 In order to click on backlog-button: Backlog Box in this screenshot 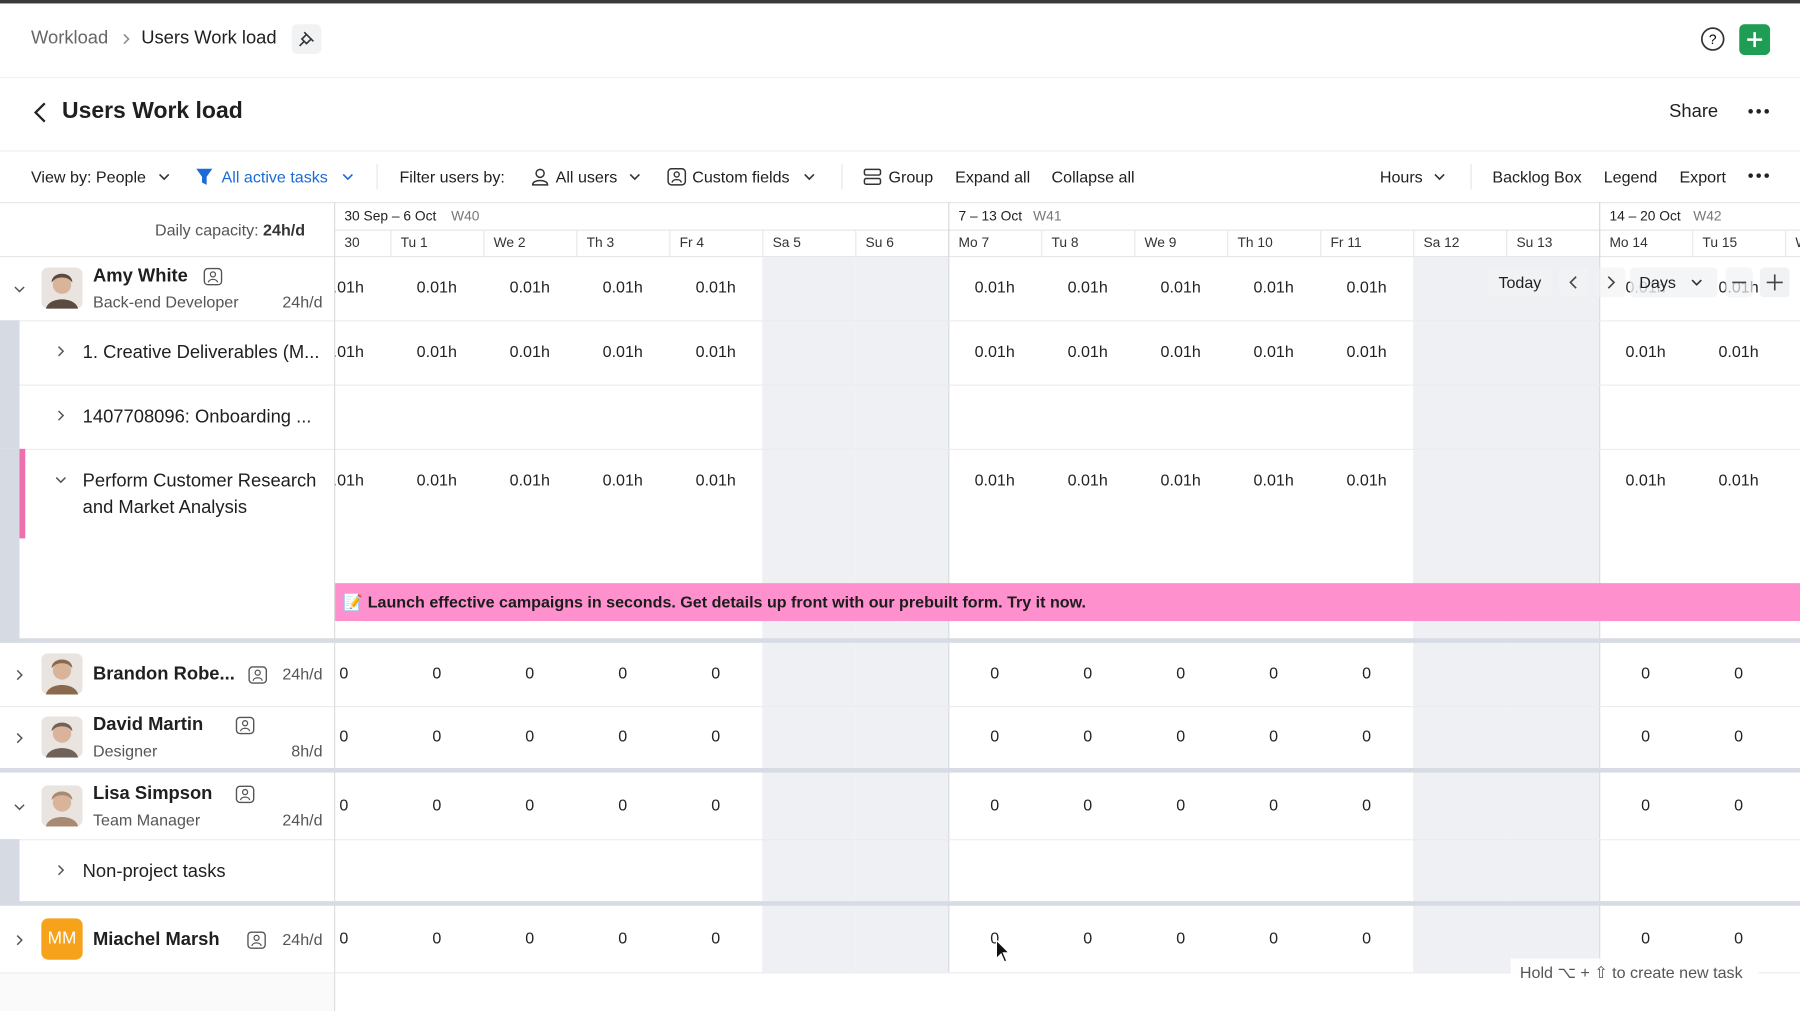, I will do `click(1537, 176)`.